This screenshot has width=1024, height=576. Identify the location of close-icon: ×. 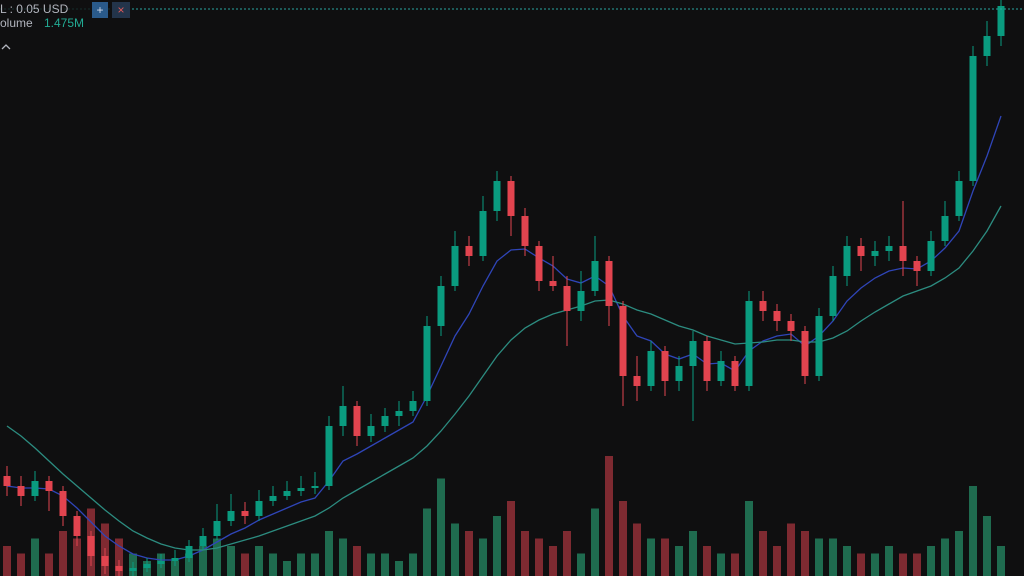
(120, 10).